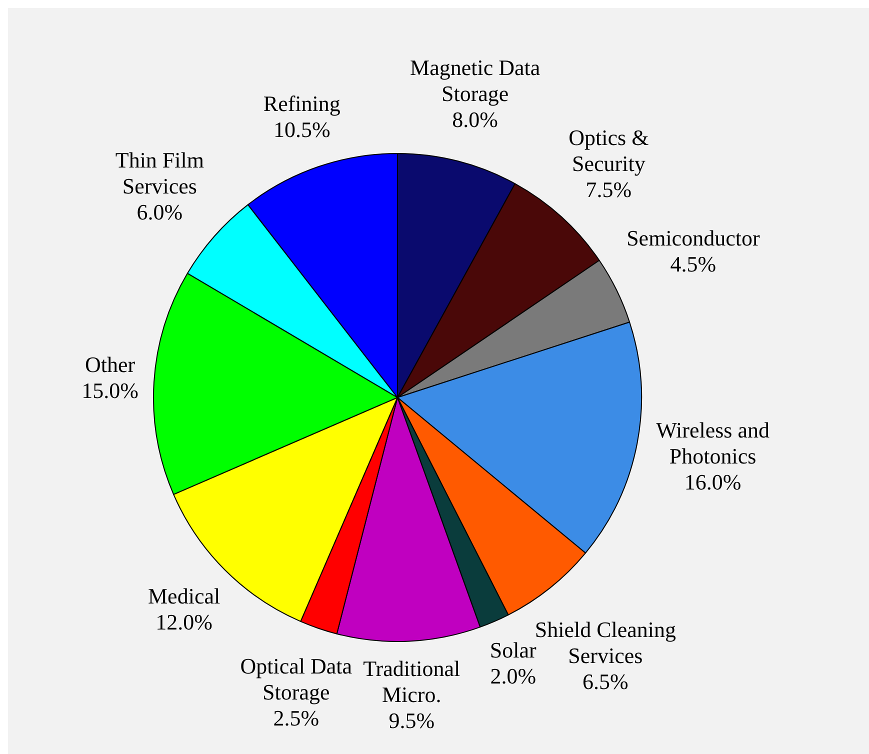 The image size is (869, 754). Describe the element at coordinates (693, 263) in the screenshot. I see `data-label: 4.5%` at that location.